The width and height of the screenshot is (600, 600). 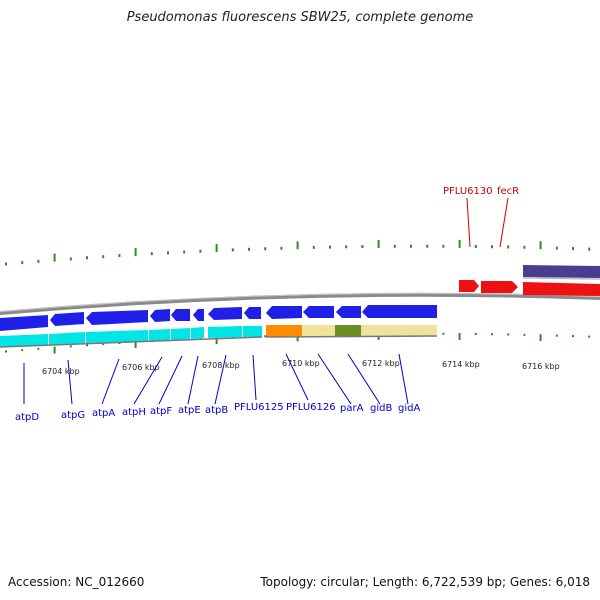 What do you see at coordinates (352, 408) in the screenshot?
I see `gene-label-parA: parA` at bounding box center [352, 408].